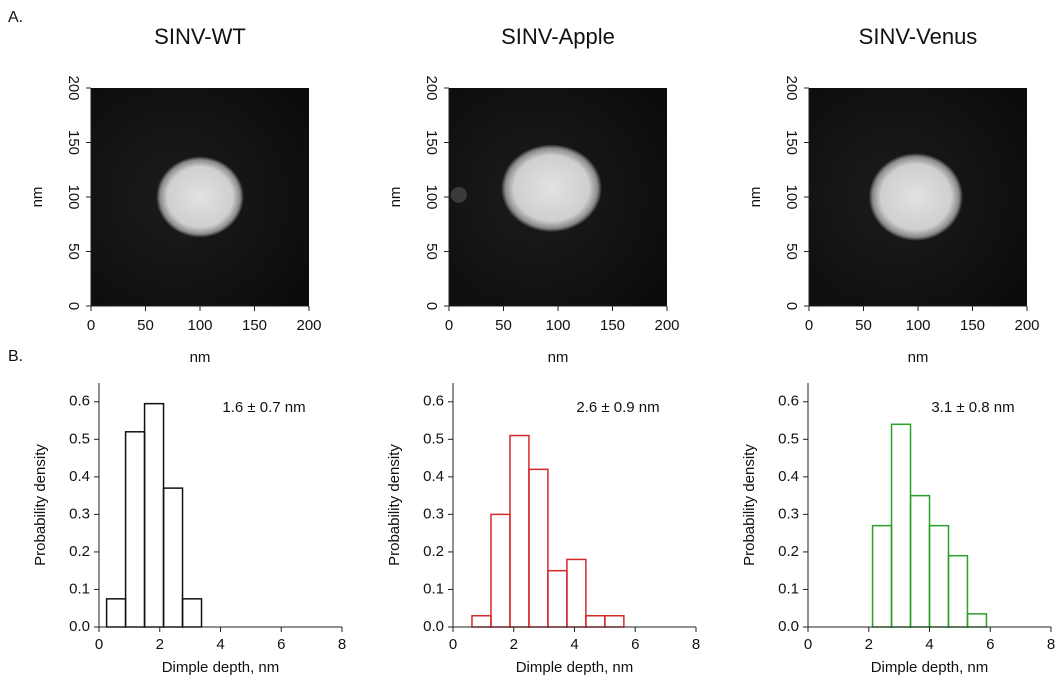 This screenshot has width=1055, height=686. Describe the element at coordinates (200, 36) in the screenshot. I see `chart-title: SINV-WT` at that location.